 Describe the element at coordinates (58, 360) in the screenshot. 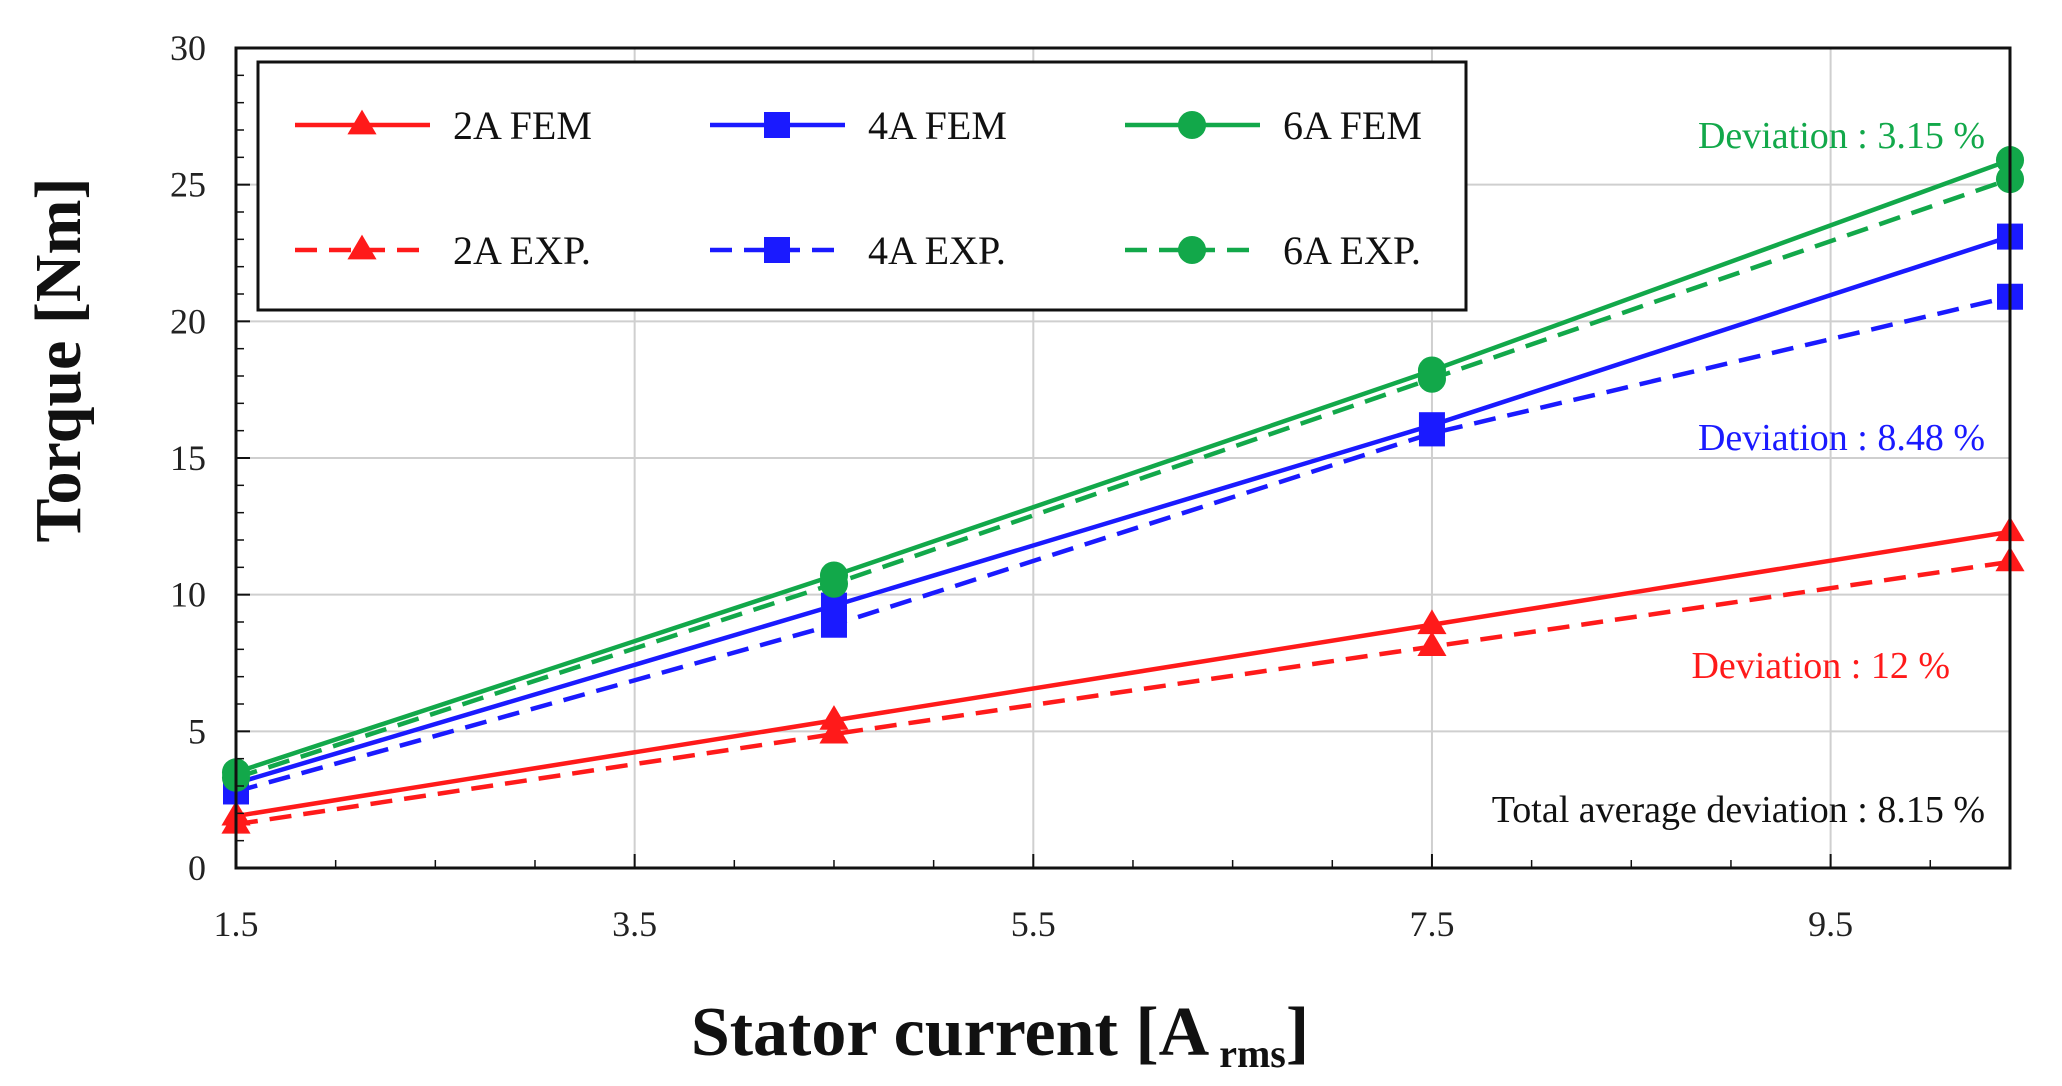

I see `y-axis-title: Torque [Nm]` at that location.